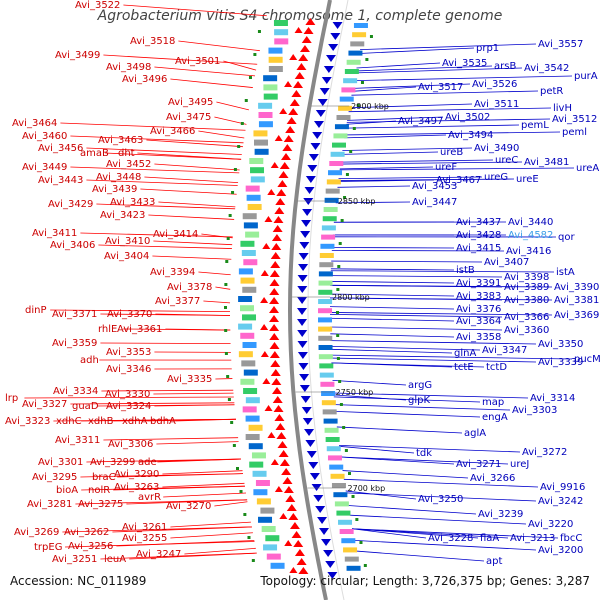 The image size is (600, 600). What do you see at coordinates (190, 102) in the screenshot?
I see `gene-label: Avi_3495` at bounding box center [190, 102].